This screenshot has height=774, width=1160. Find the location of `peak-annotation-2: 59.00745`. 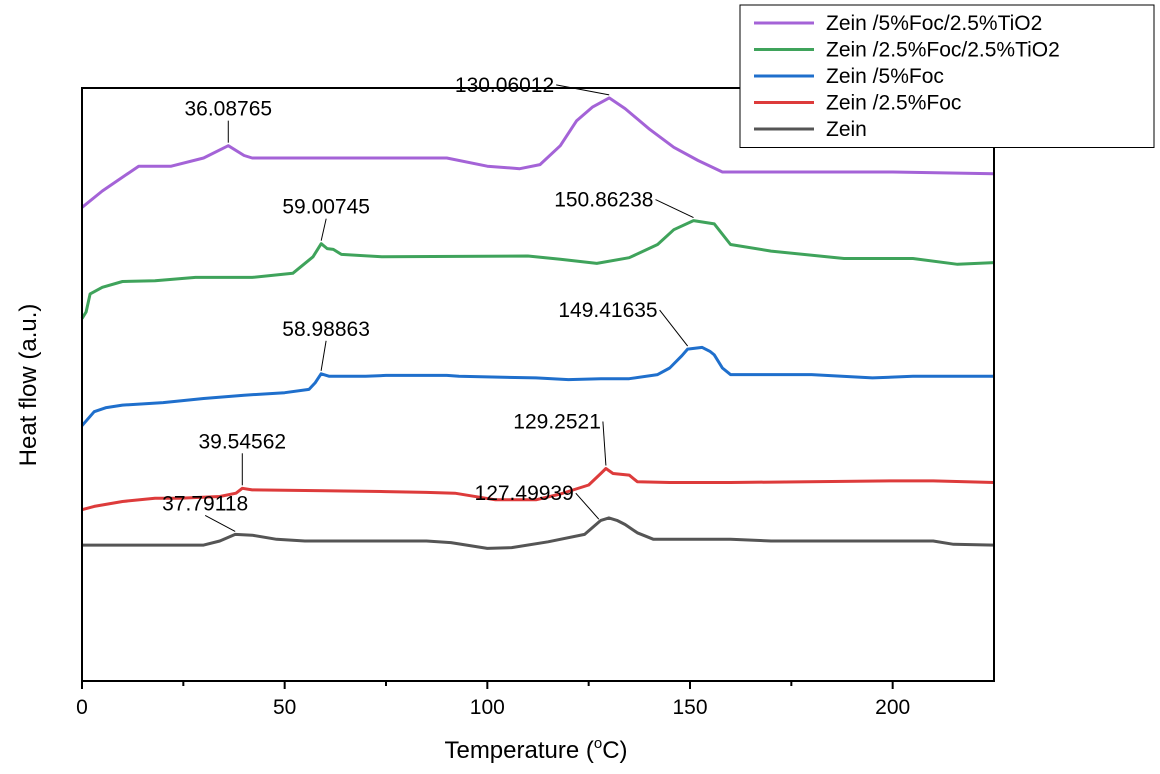

peak-annotation-2: 59.00745 is located at coordinates (326, 207).